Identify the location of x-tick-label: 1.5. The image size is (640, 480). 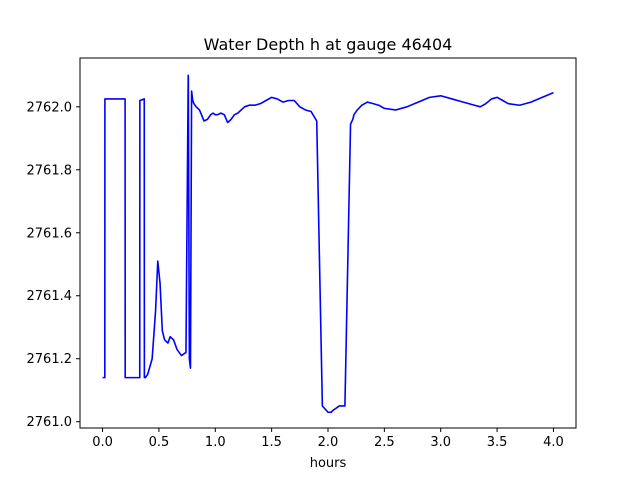
(271, 442).